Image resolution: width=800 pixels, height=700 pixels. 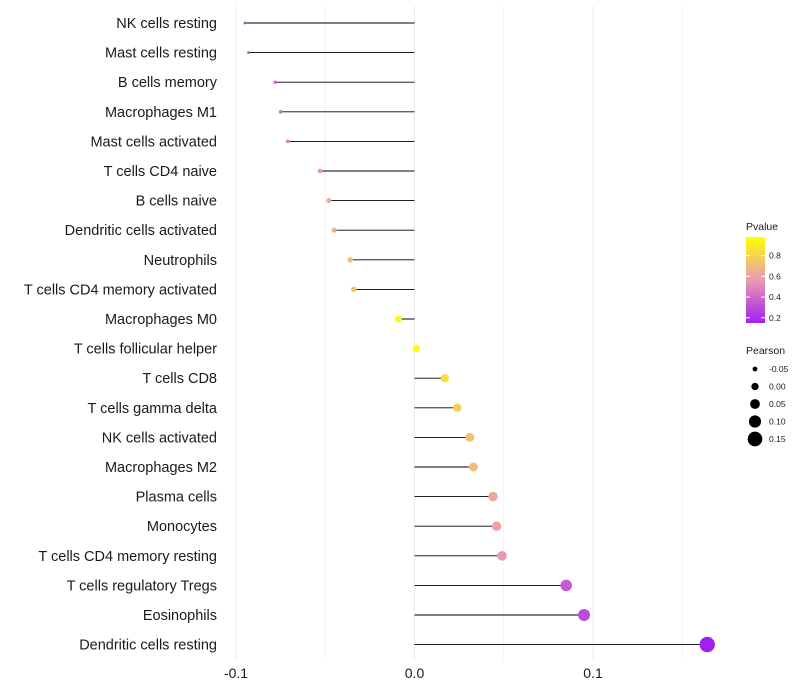 What do you see at coordinates (168, 83) in the screenshot?
I see `category-label: B cells memory` at bounding box center [168, 83].